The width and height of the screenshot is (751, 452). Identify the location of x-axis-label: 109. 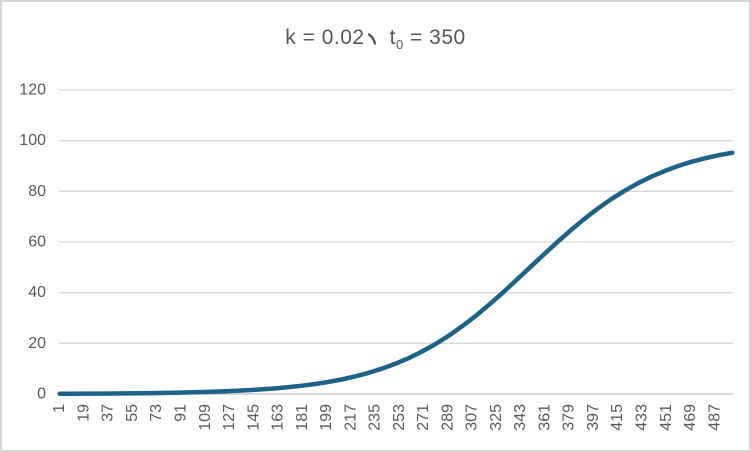
(205, 417).